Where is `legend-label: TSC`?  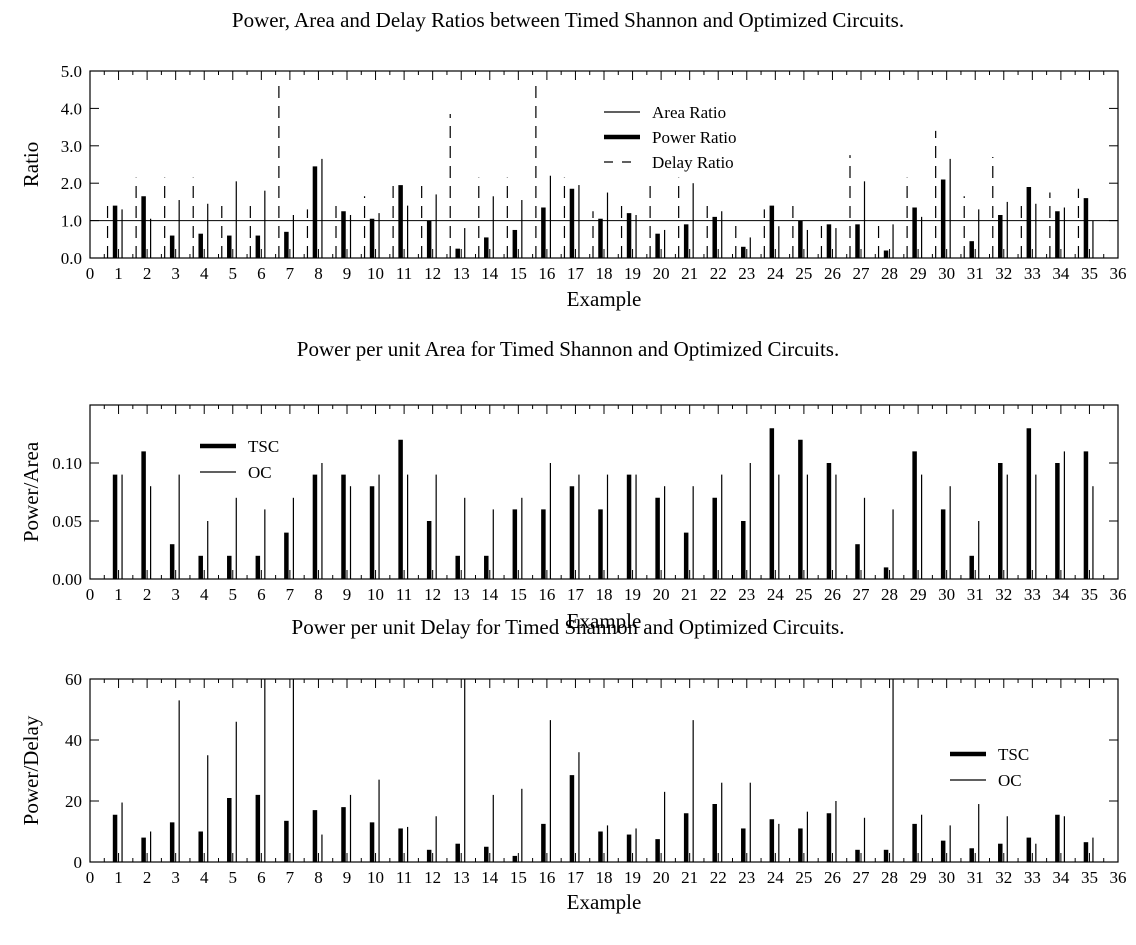
legend-label: TSC is located at coordinates (263, 446).